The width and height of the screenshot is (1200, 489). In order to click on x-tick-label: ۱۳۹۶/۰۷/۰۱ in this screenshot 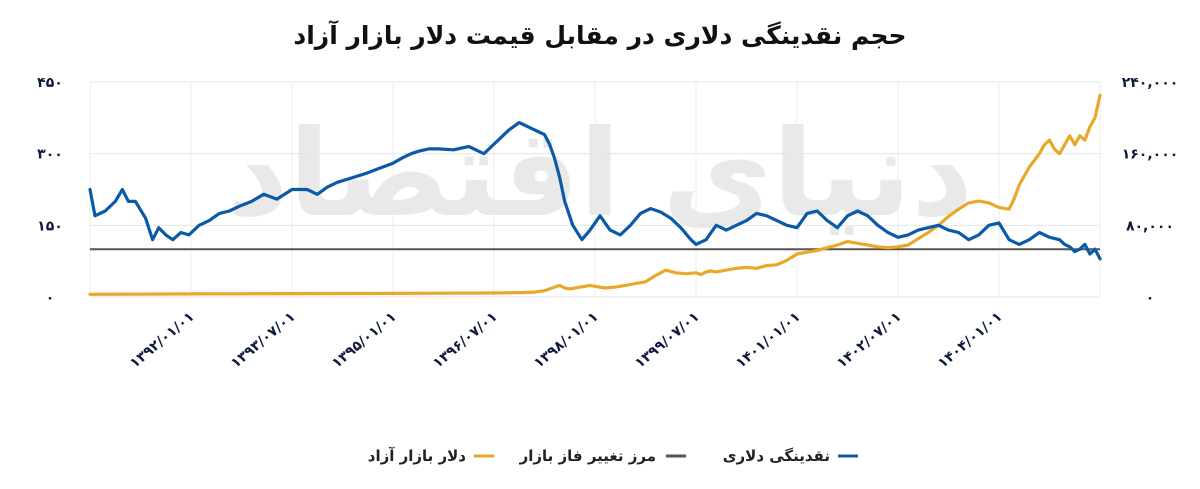, I will do `click(465, 340)`.